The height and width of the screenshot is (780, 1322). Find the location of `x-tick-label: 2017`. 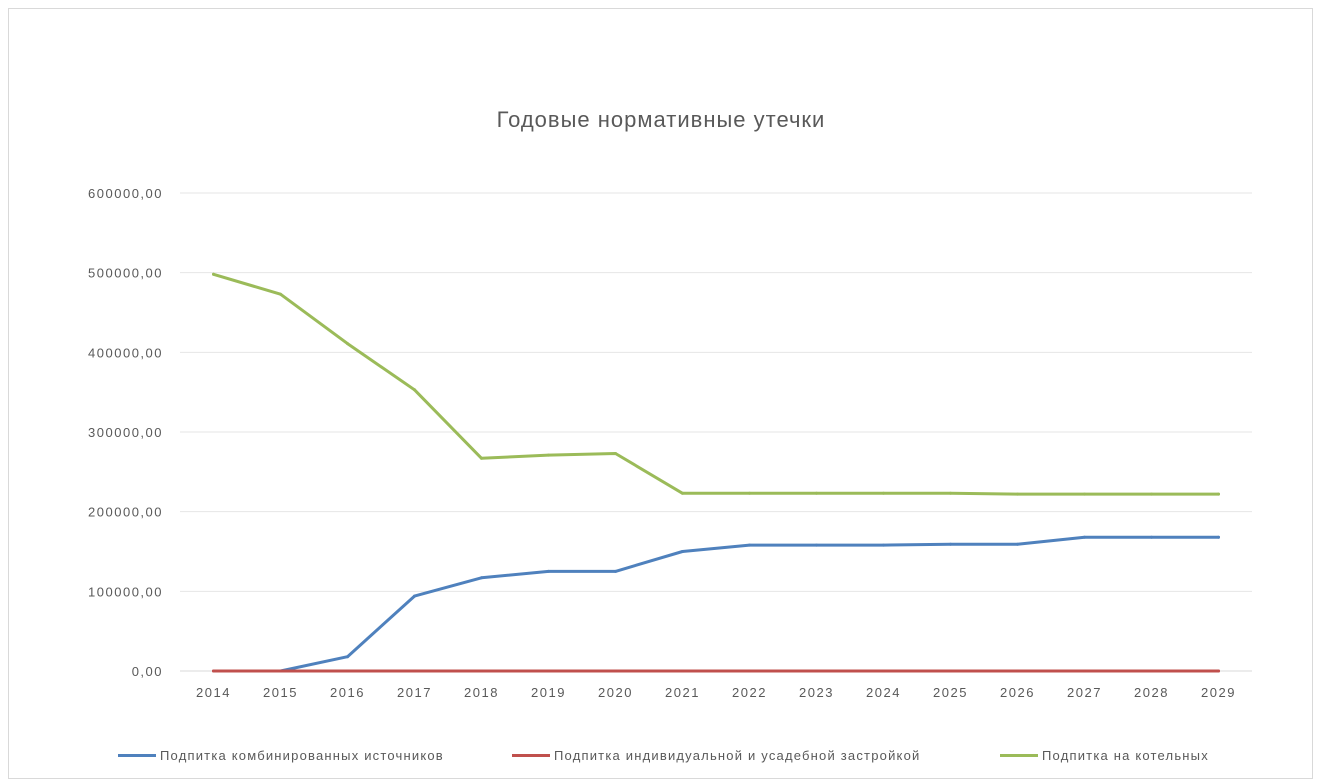

x-tick-label: 2017 is located at coordinates (414, 692).